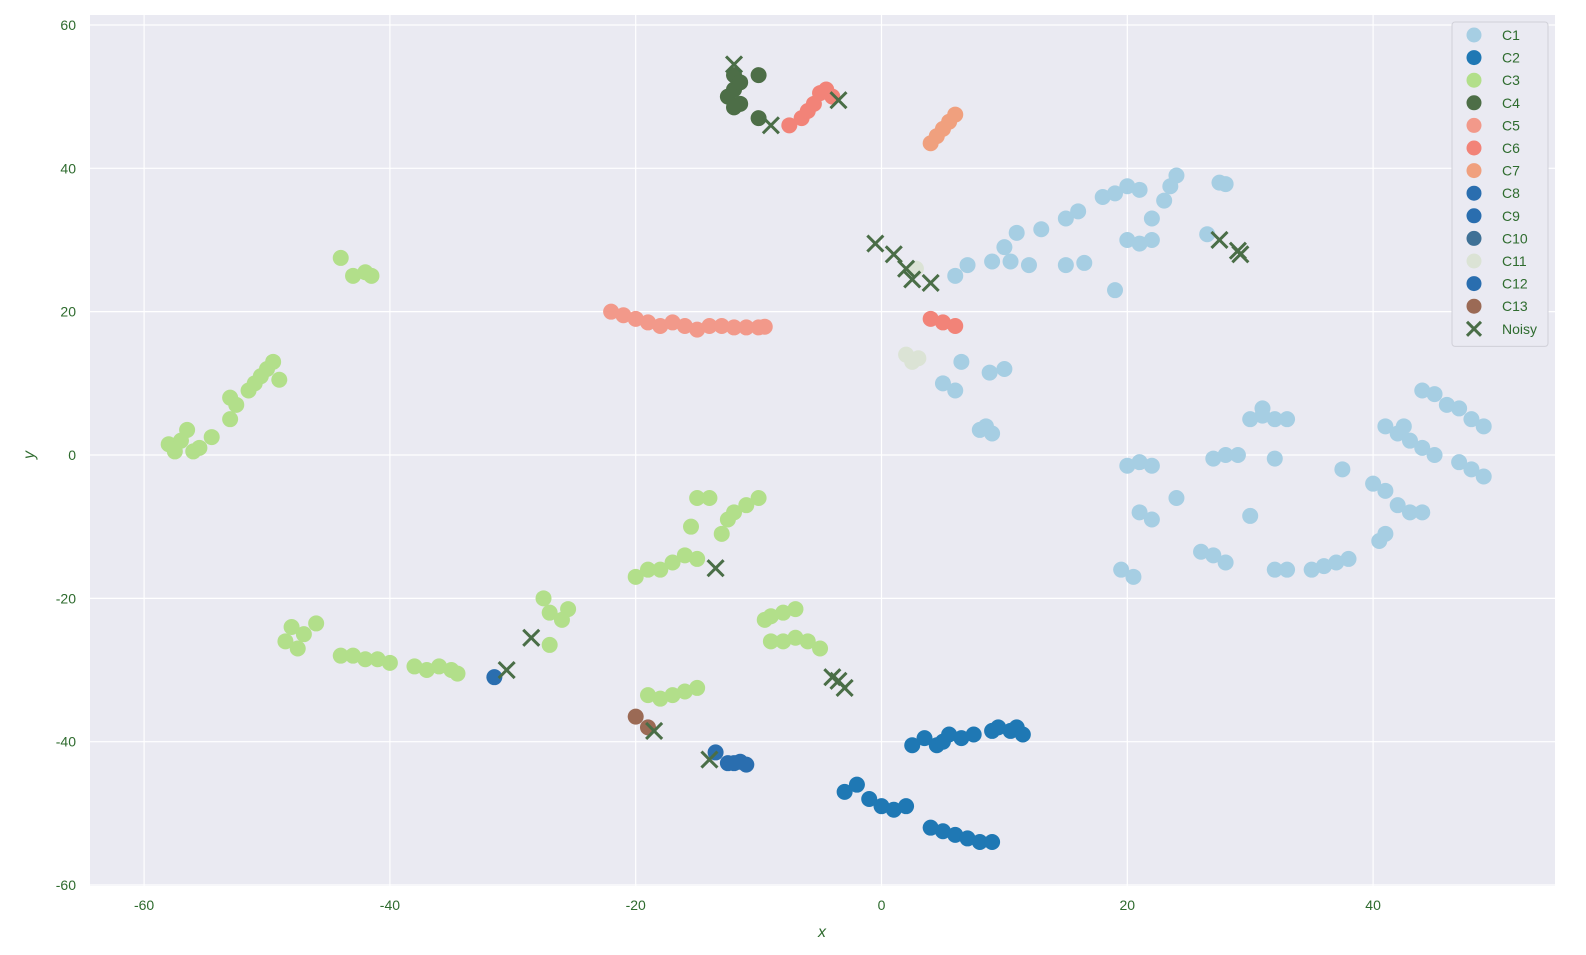 The image size is (1586, 955). What do you see at coordinates (144, 905) in the screenshot?
I see `x-tick-label: -60` at bounding box center [144, 905].